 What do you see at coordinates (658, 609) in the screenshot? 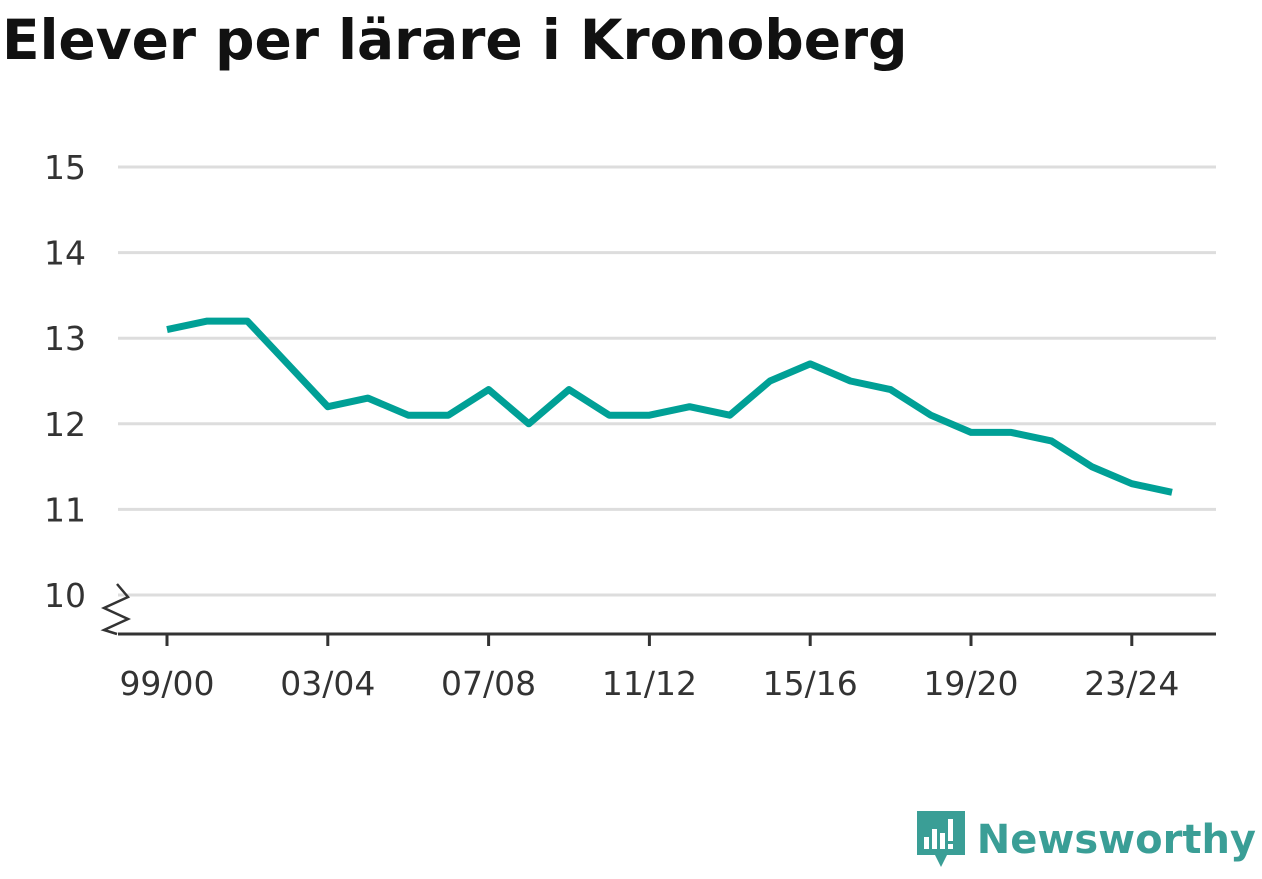
I see `x-axis` at bounding box center [658, 609].